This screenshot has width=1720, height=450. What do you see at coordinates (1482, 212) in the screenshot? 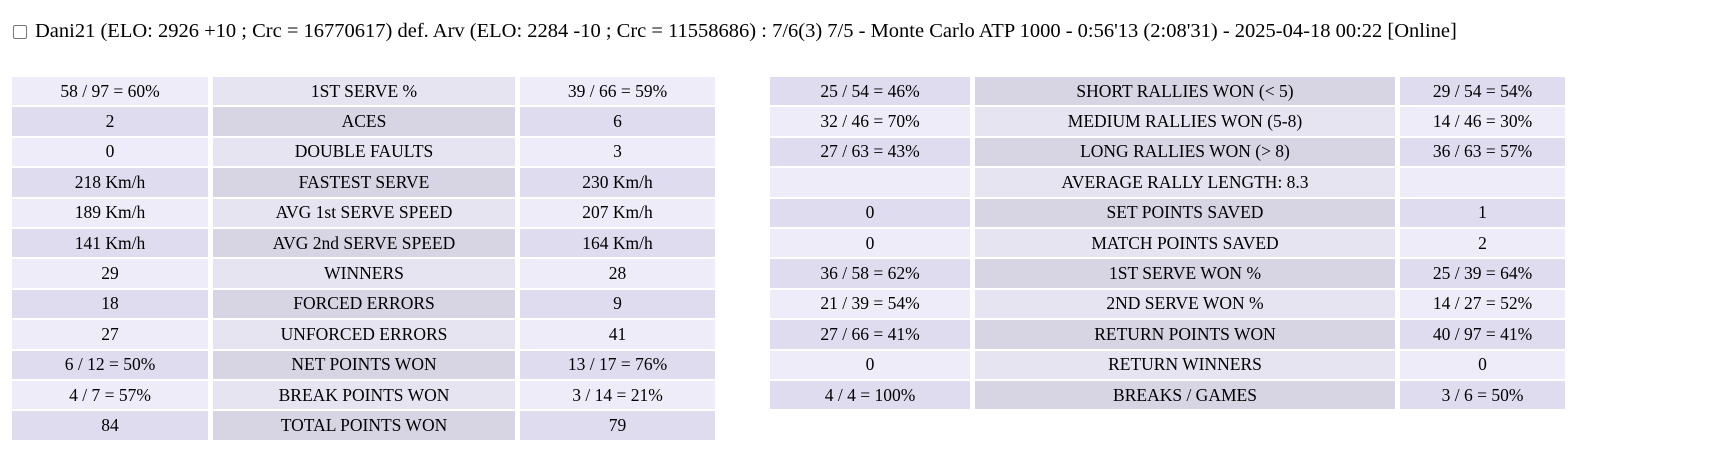
I see `player2-value: 1` at bounding box center [1482, 212].